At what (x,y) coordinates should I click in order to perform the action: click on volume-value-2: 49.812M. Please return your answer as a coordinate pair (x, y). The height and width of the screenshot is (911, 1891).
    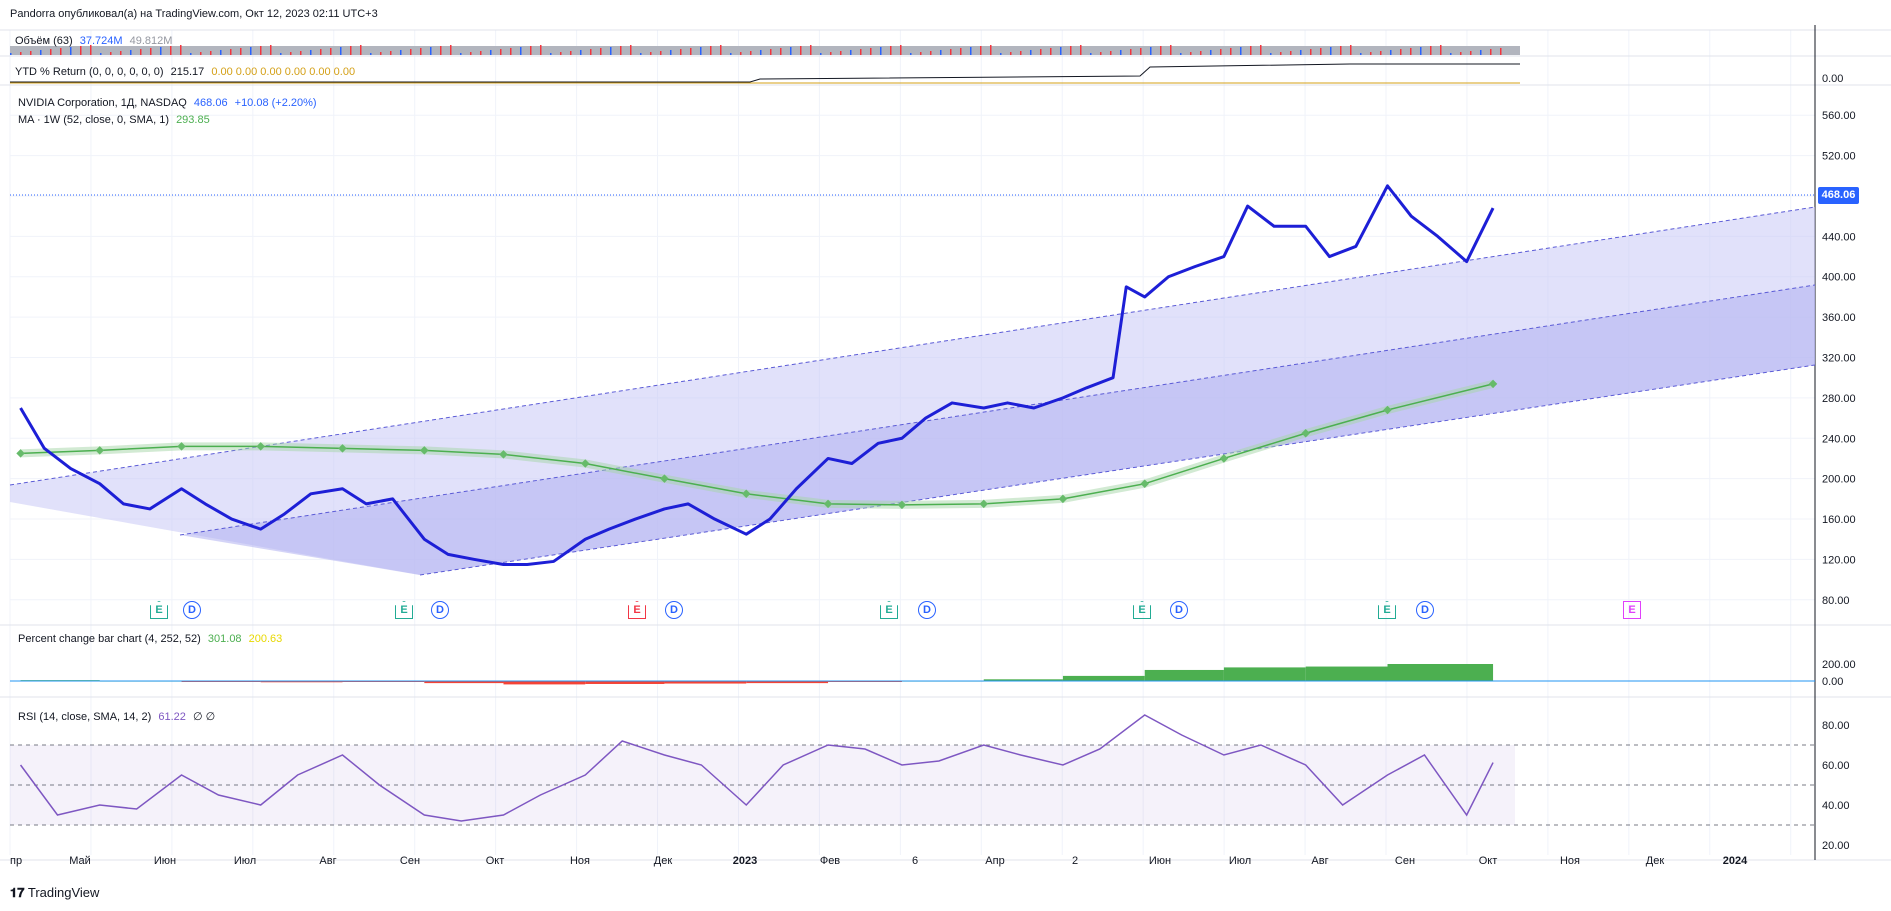
    Looking at the image, I should click on (151, 41).